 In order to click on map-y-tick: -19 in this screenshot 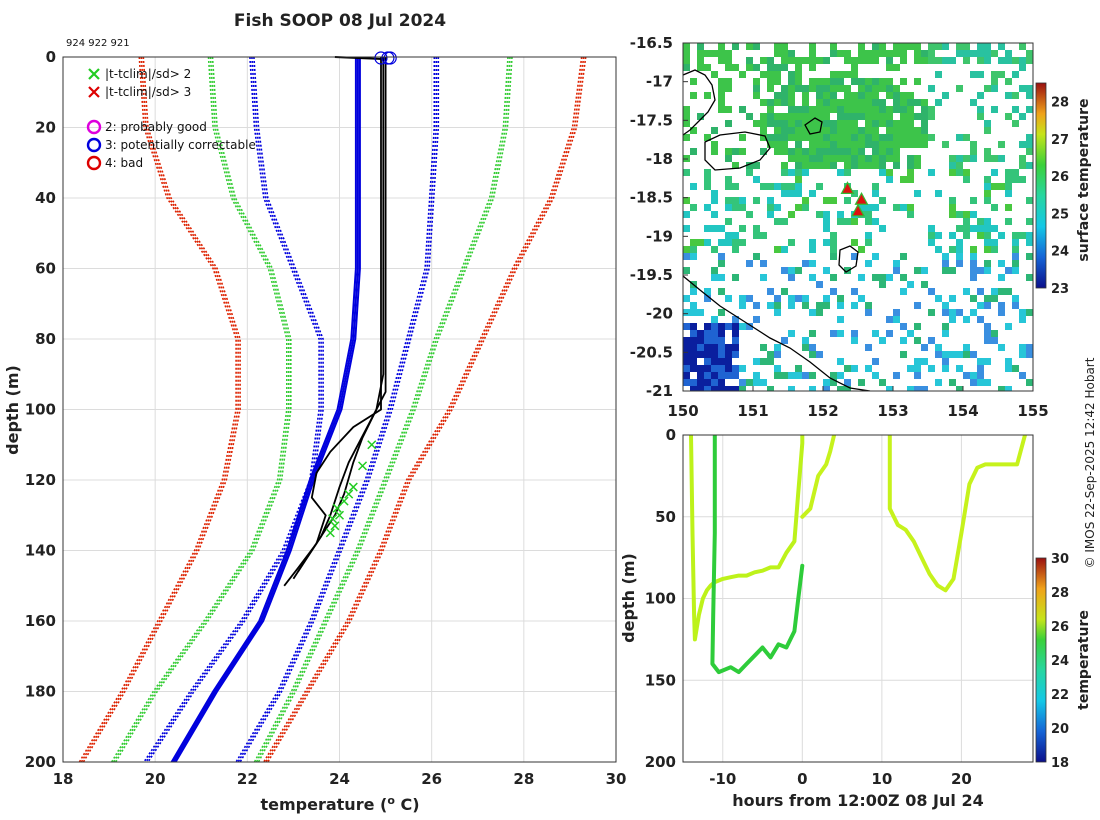, I will do `click(659, 236)`.